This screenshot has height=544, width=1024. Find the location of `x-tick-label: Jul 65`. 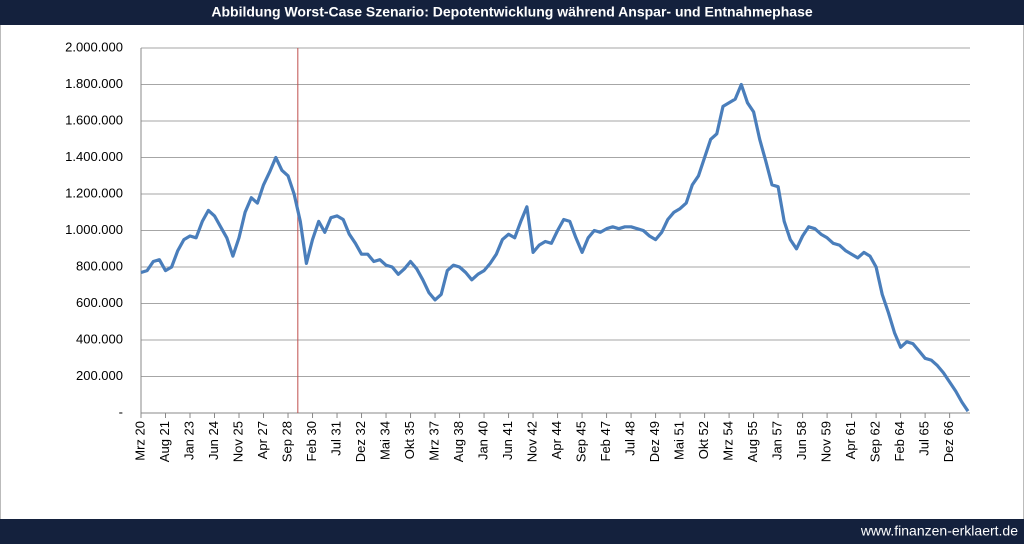

x-tick-label: Jul 65 is located at coordinates (924, 438).